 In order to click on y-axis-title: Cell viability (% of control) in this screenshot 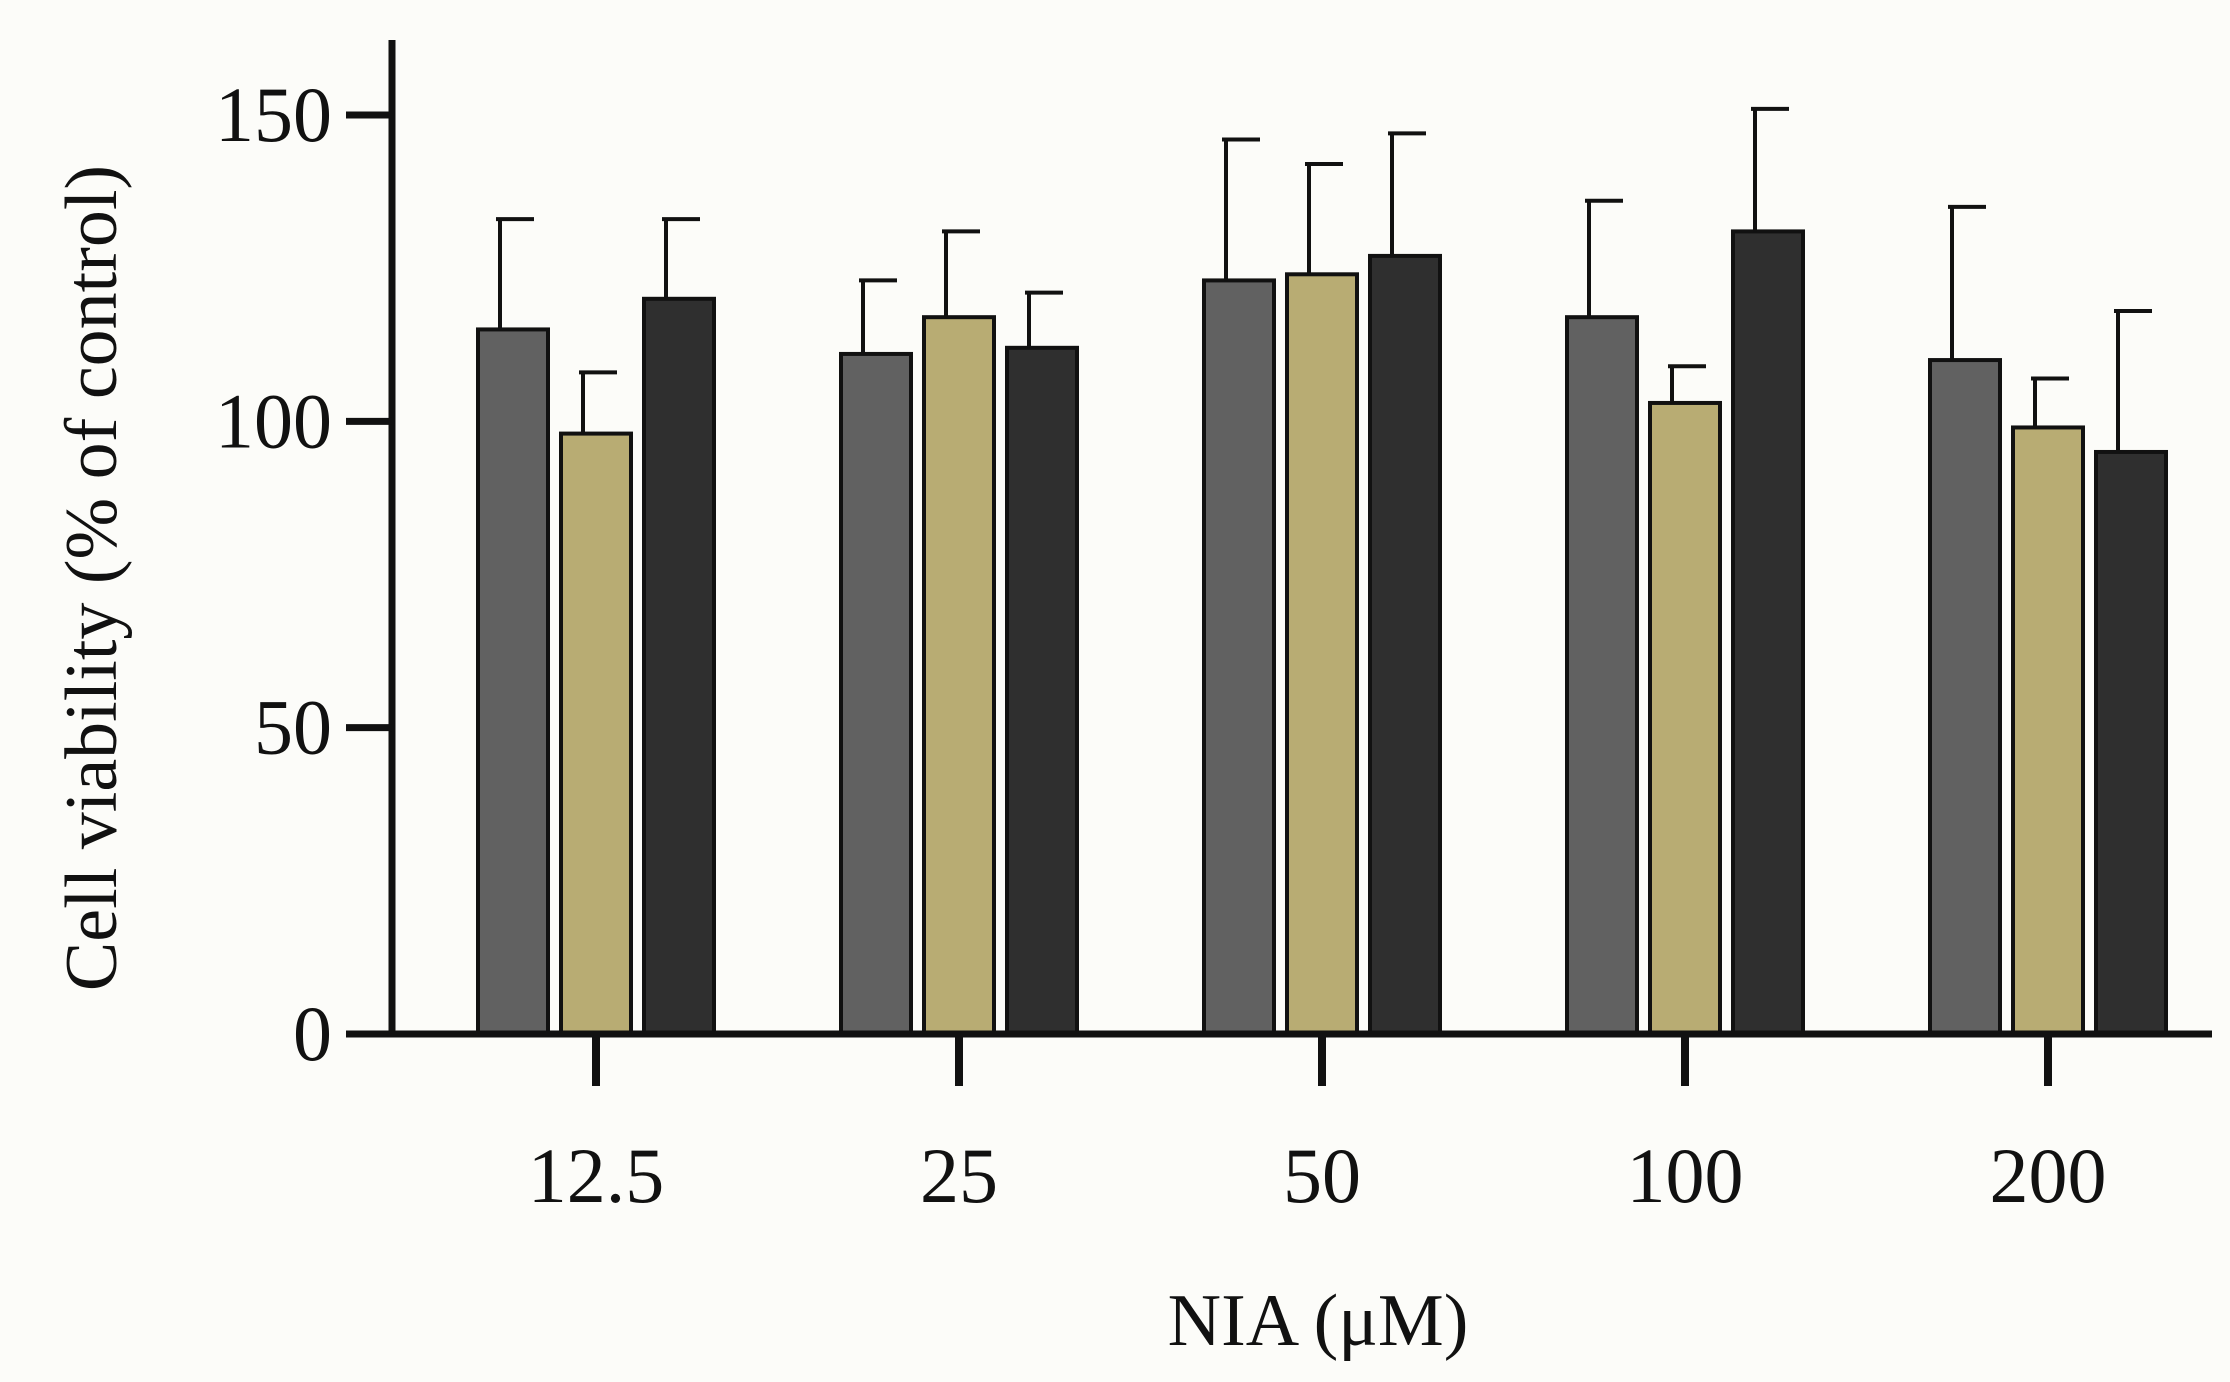, I will do `click(92, 578)`.